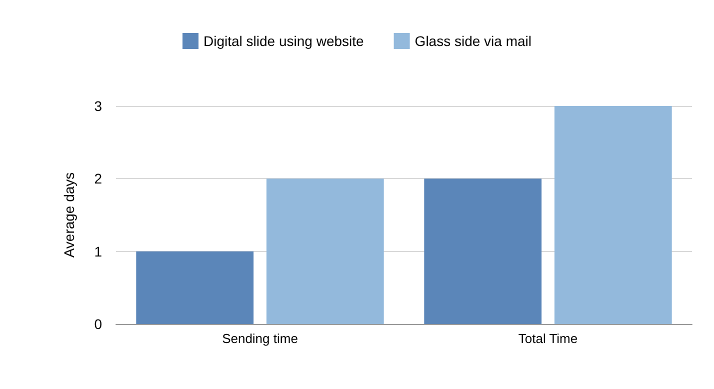 The image size is (714, 389). Describe the element at coordinates (548, 338) in the screenshot. I see `x-tick-label: Total Time` at that location.